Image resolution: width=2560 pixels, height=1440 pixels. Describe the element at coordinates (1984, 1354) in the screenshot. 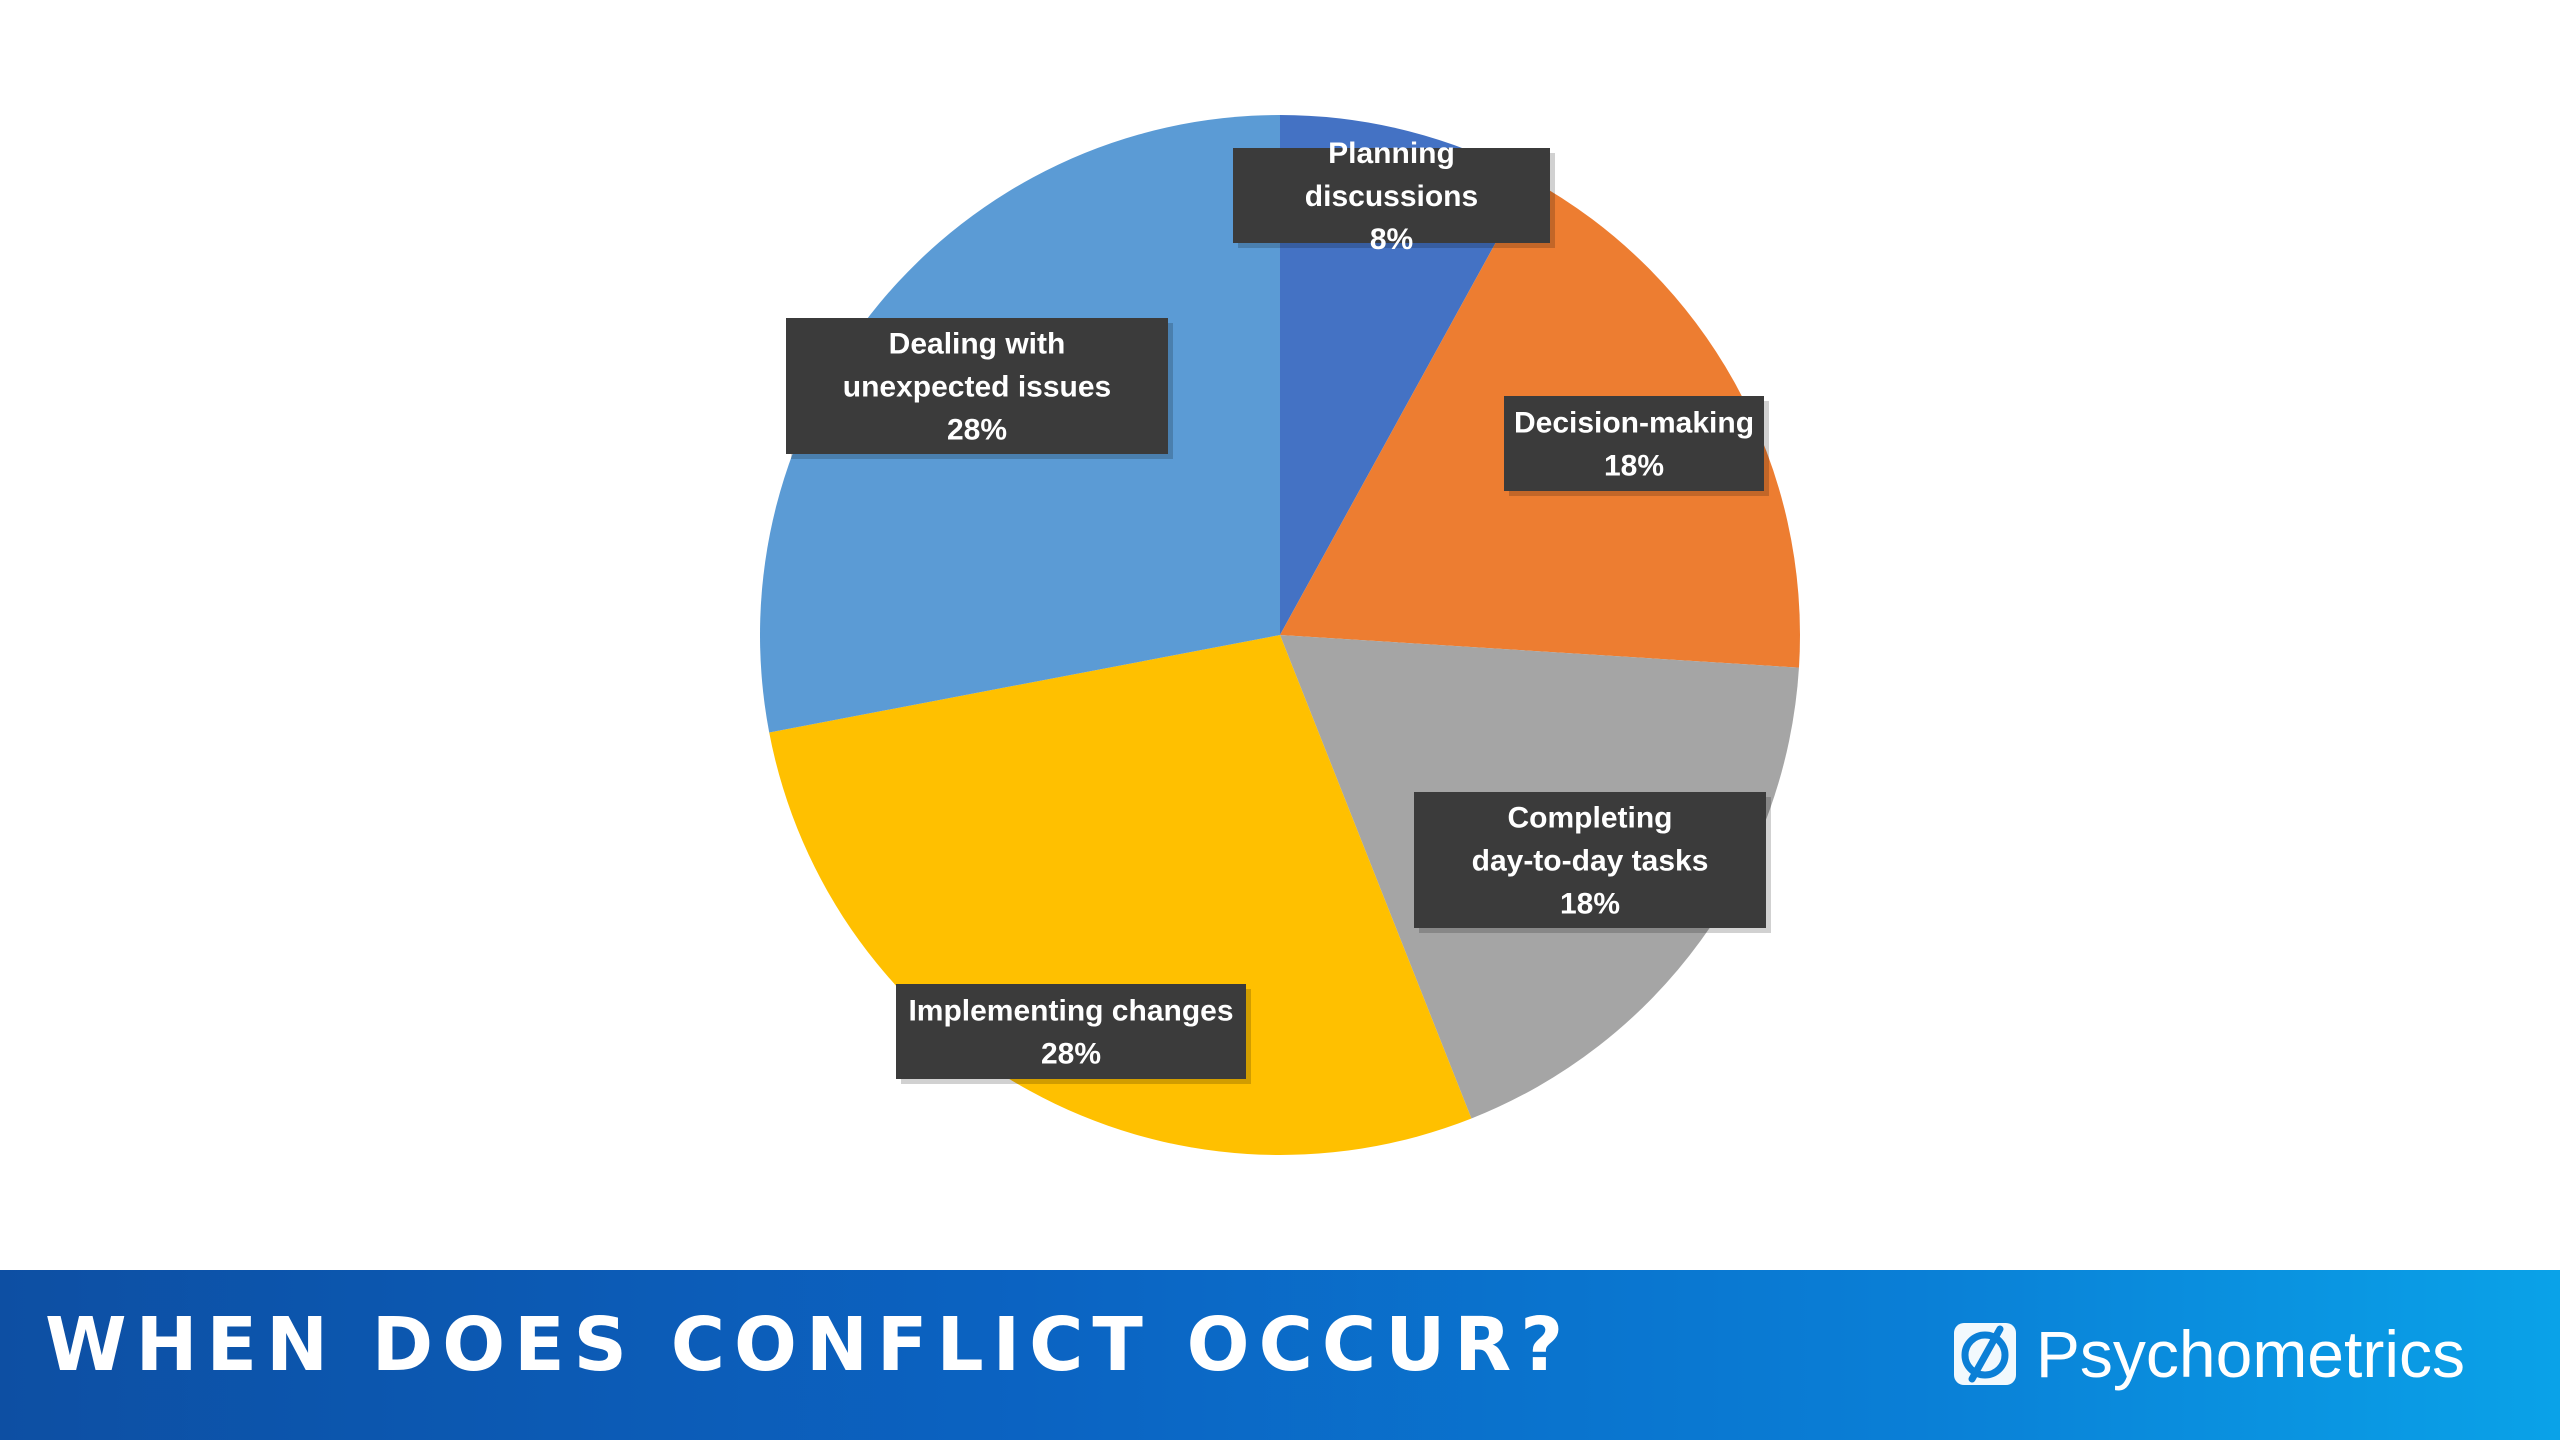

I see `psychometrics-logo-icon` at that location.